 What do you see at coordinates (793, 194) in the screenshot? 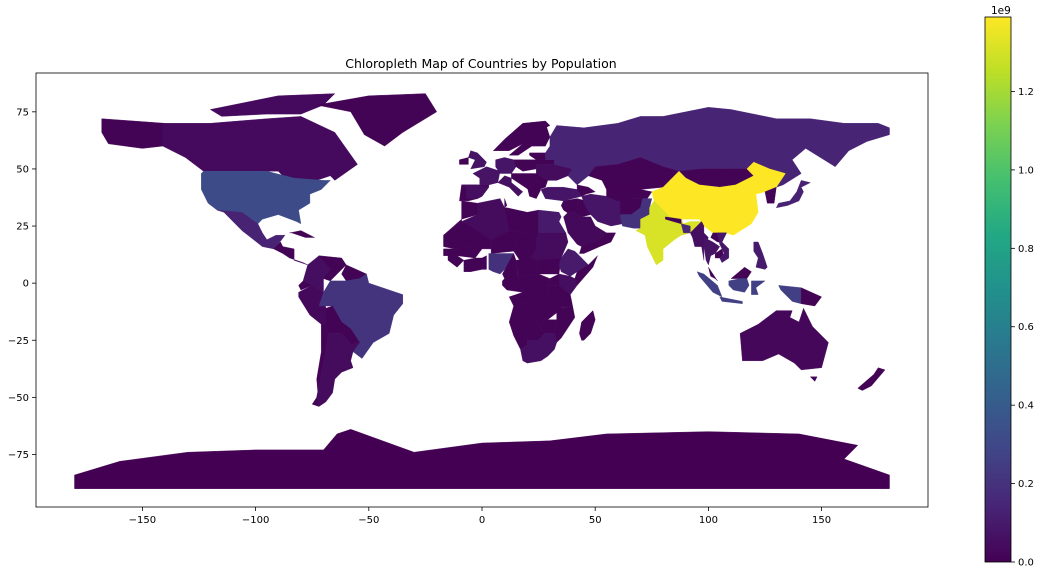
I see `country-japan` at bounding box center [793, 194].